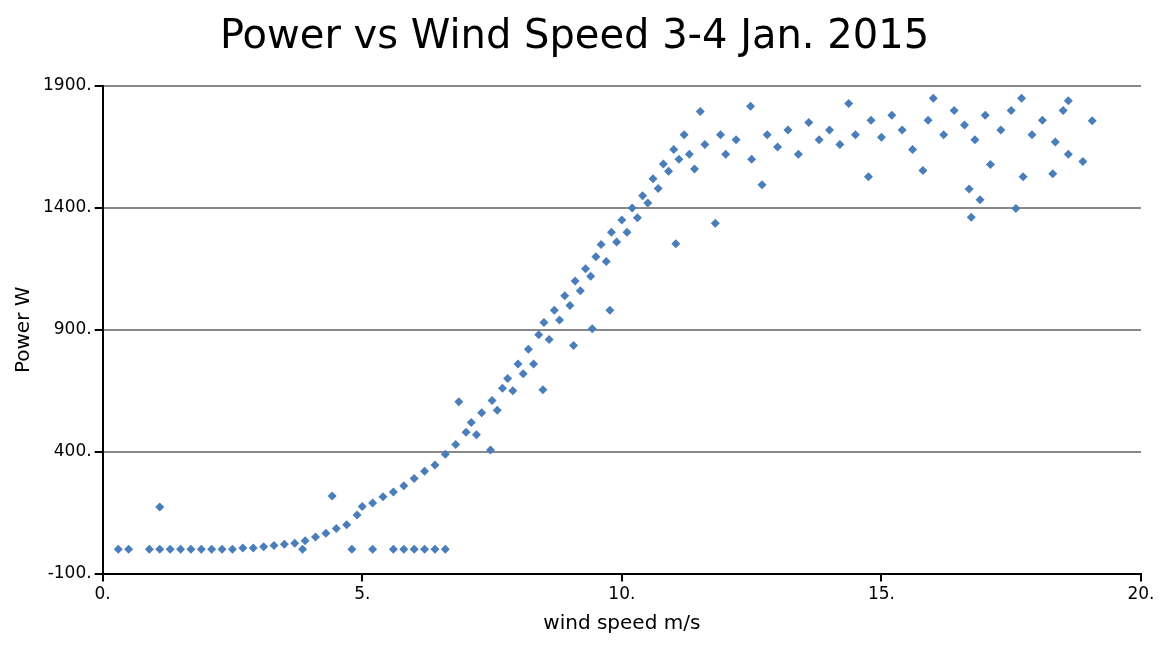 The width and height of the screenshot is (1171, 650). What do you see at coordinates (362, 593) in the screenshot?
I see `x-tick-label: 5.` at bounding box center [362, 593].